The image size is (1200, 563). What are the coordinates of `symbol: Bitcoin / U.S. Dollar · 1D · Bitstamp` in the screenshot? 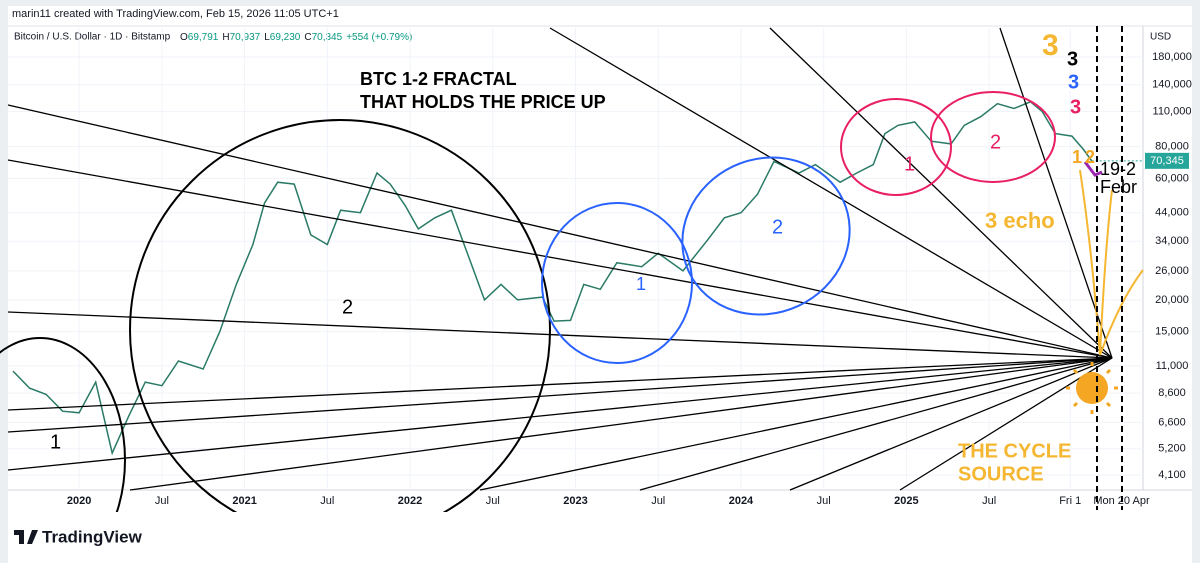 It's located at (92, 37).